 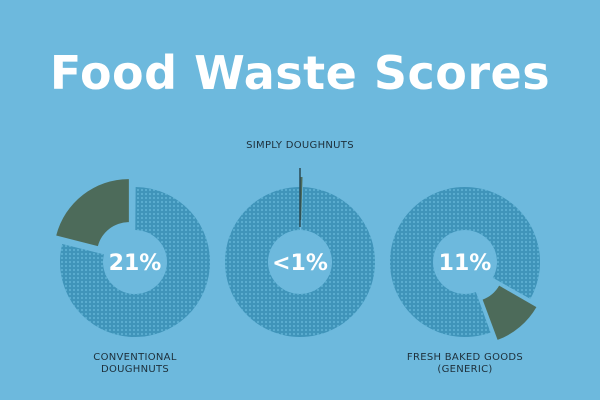 What do you see at coordinates (300, 73) in the screenshot?
I see `chart-title: Food Waste Scores` at bounding box center [300, 73].